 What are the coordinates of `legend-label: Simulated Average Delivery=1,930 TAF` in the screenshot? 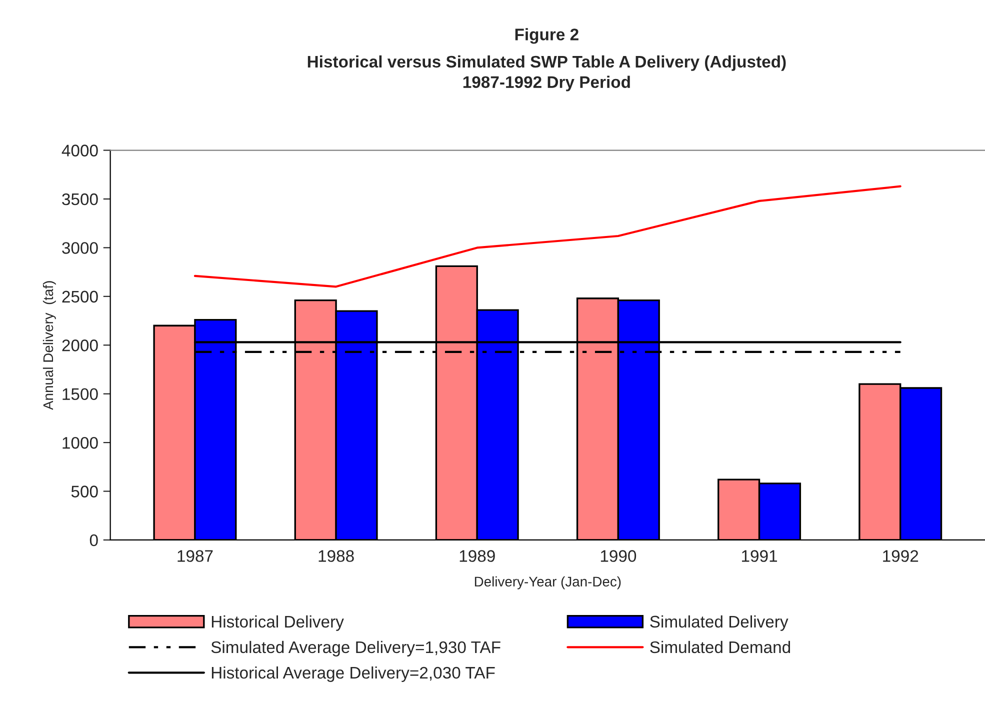 It's located at (355, 648).